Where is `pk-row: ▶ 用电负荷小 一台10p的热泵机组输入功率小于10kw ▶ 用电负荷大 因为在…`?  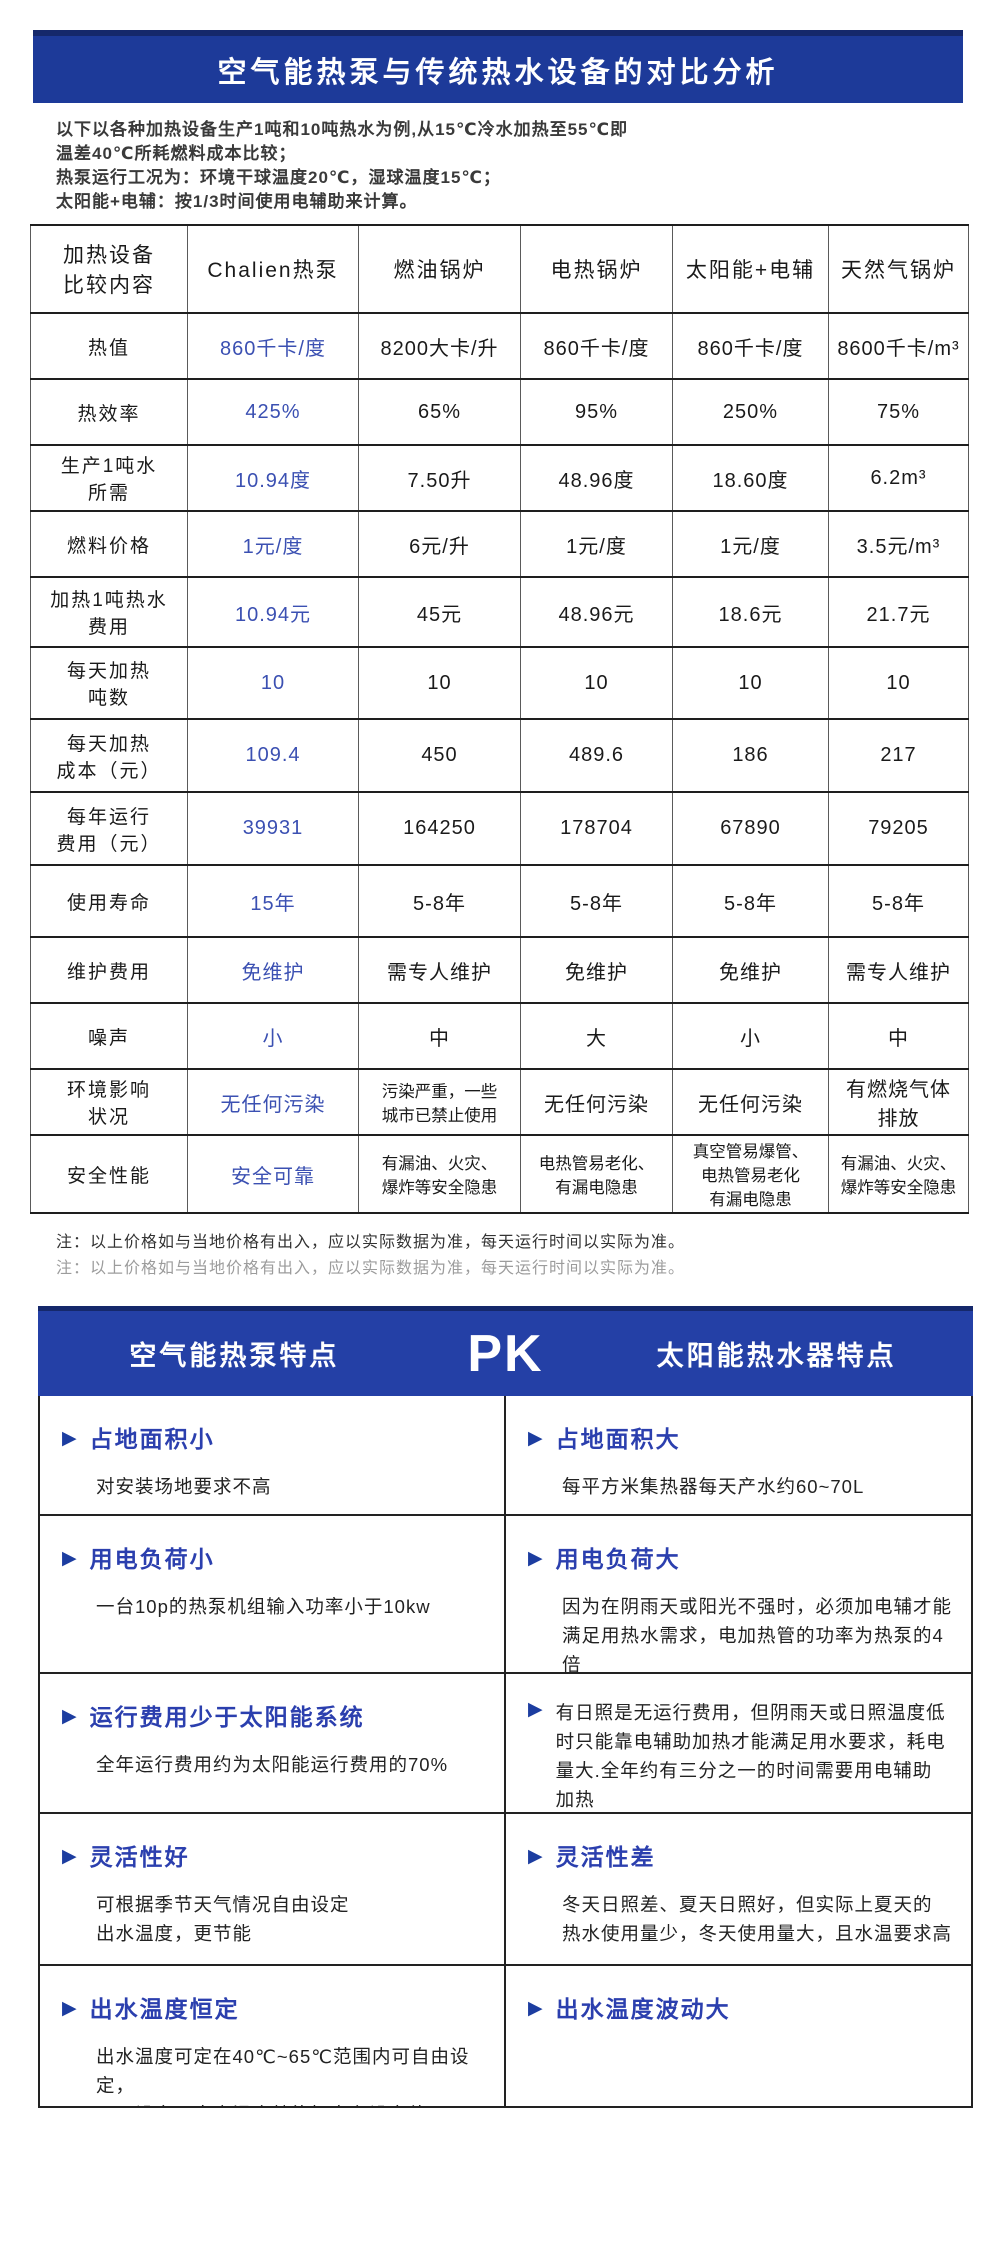
pk-row: ▶ 用电负荷小 一台10p的热泵机组输入功率小于10kw ▶ 用电负荷大 因为在… is located at coordinates (505, 1593).